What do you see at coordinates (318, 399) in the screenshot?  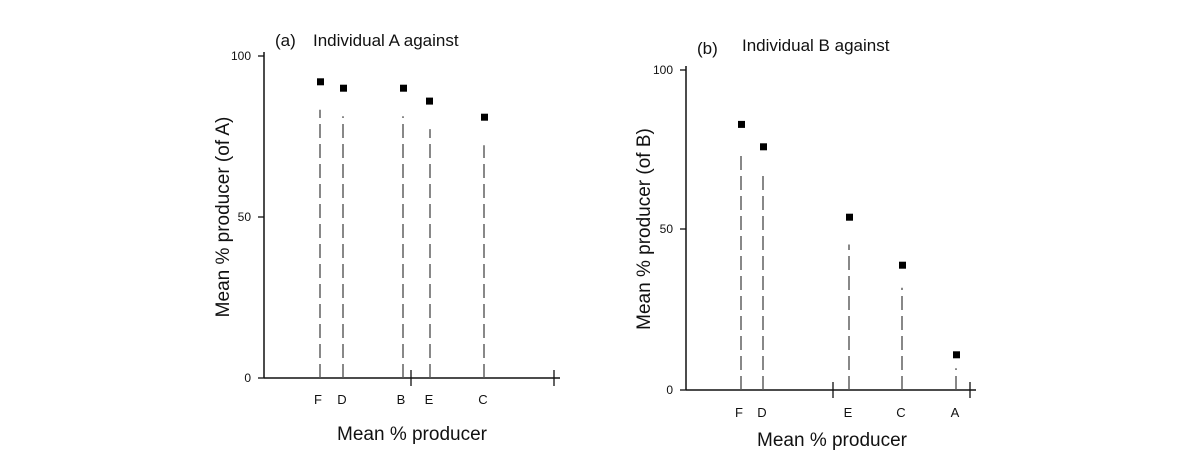 I see `panel-a-x-label-0: F` at bounding box center [318, 399].